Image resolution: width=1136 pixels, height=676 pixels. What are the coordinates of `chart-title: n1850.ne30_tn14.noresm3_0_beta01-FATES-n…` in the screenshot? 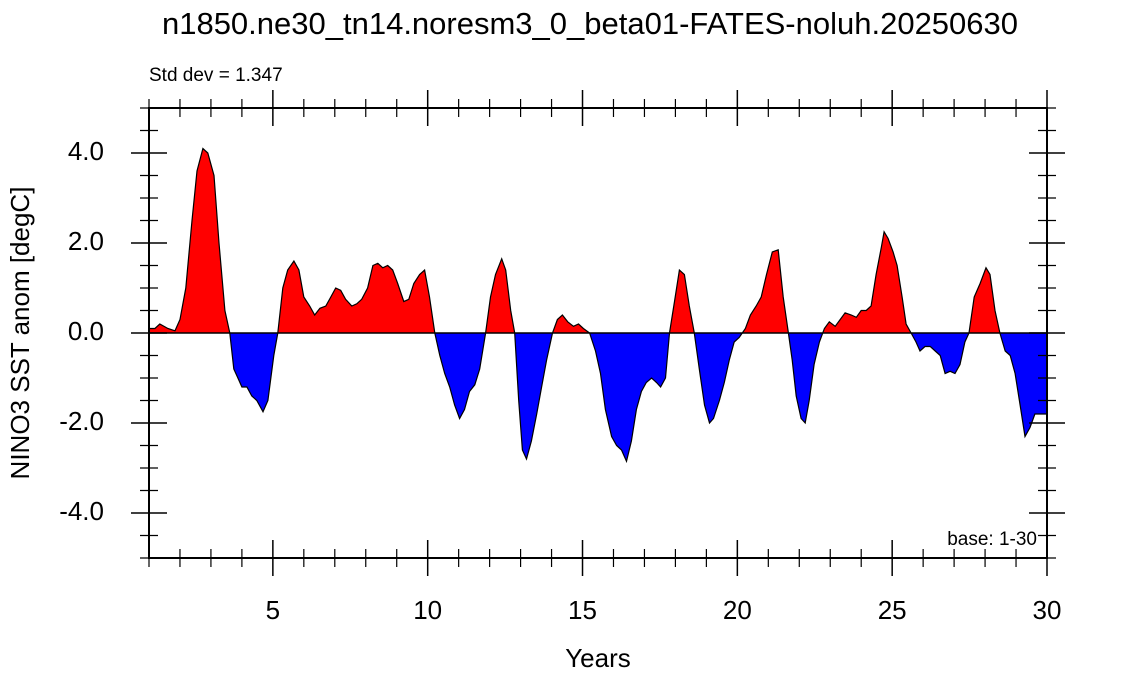 It's located at (590, 23).